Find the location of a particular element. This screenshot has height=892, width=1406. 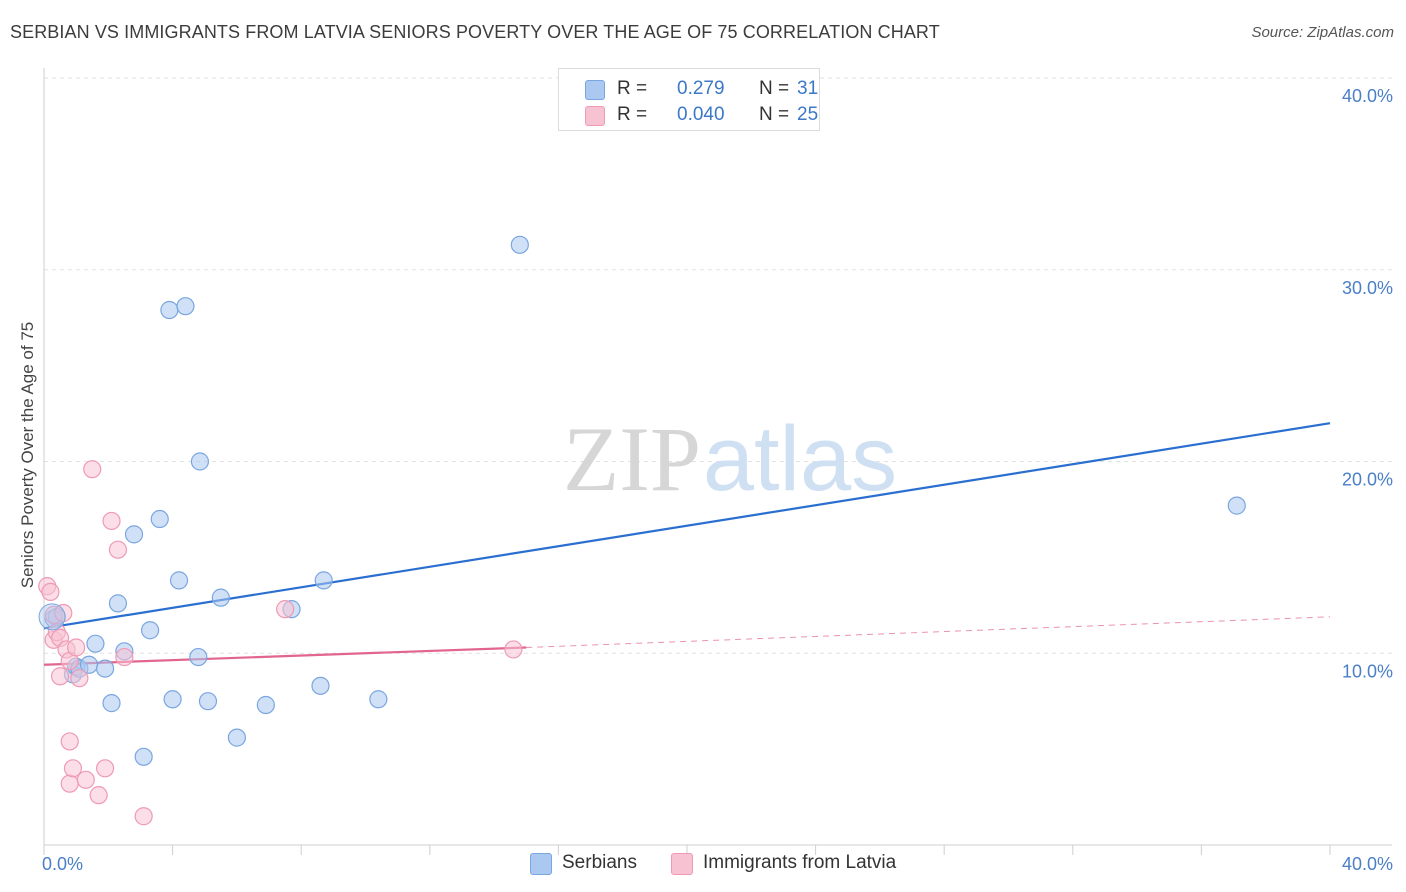

y-axis-label: Seniors Poverty Over the Age of 75 is located at coordinates (27, 455).